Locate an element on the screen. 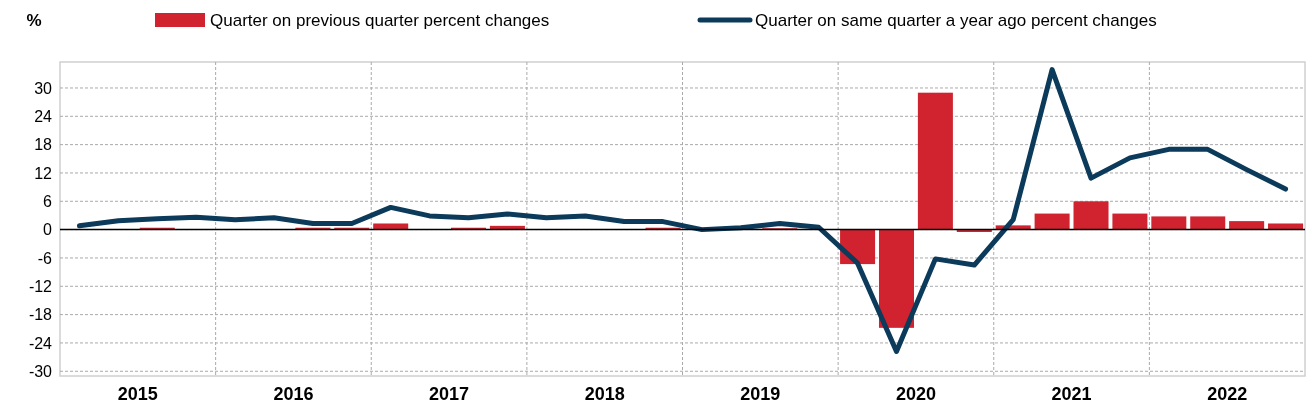 This screenshot has width=1312, height=412. x-tick-label: 2018 is located at coordinates (604, 394).